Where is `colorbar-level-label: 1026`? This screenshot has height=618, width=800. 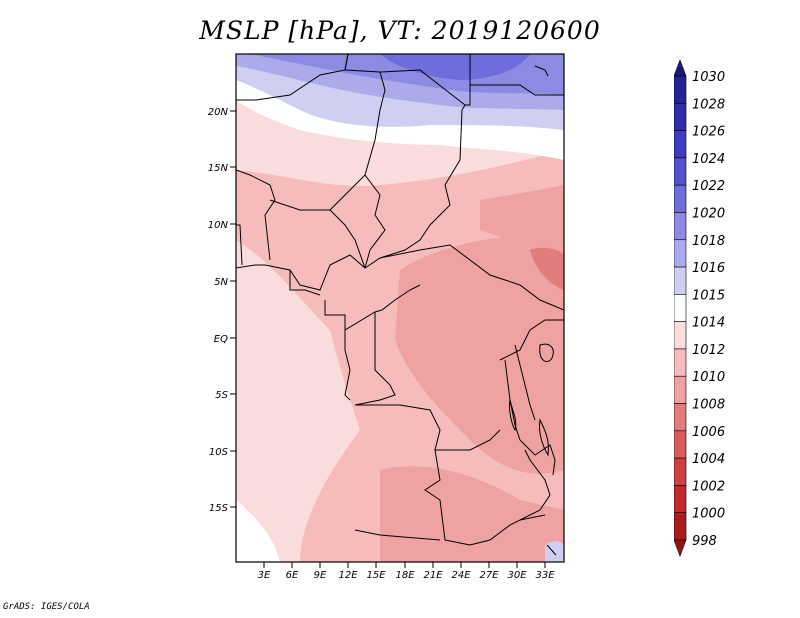 colorbar-level-label: 1026 is located at coordinates (708, 132).